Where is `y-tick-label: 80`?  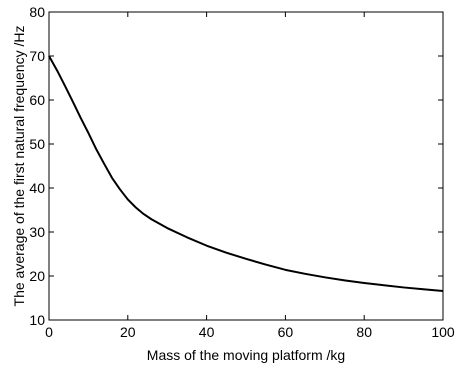 y-tick-label: 80 is located at coordinates (37, 12).